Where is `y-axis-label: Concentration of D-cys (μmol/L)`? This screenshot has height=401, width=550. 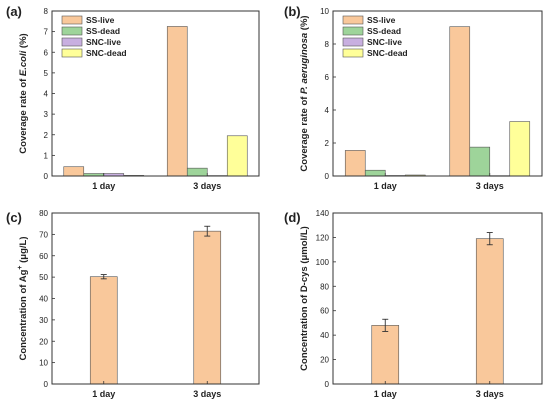
y-axis-label: Concentration of D-cys (μmol/L) is located at coordinates (304, 298).